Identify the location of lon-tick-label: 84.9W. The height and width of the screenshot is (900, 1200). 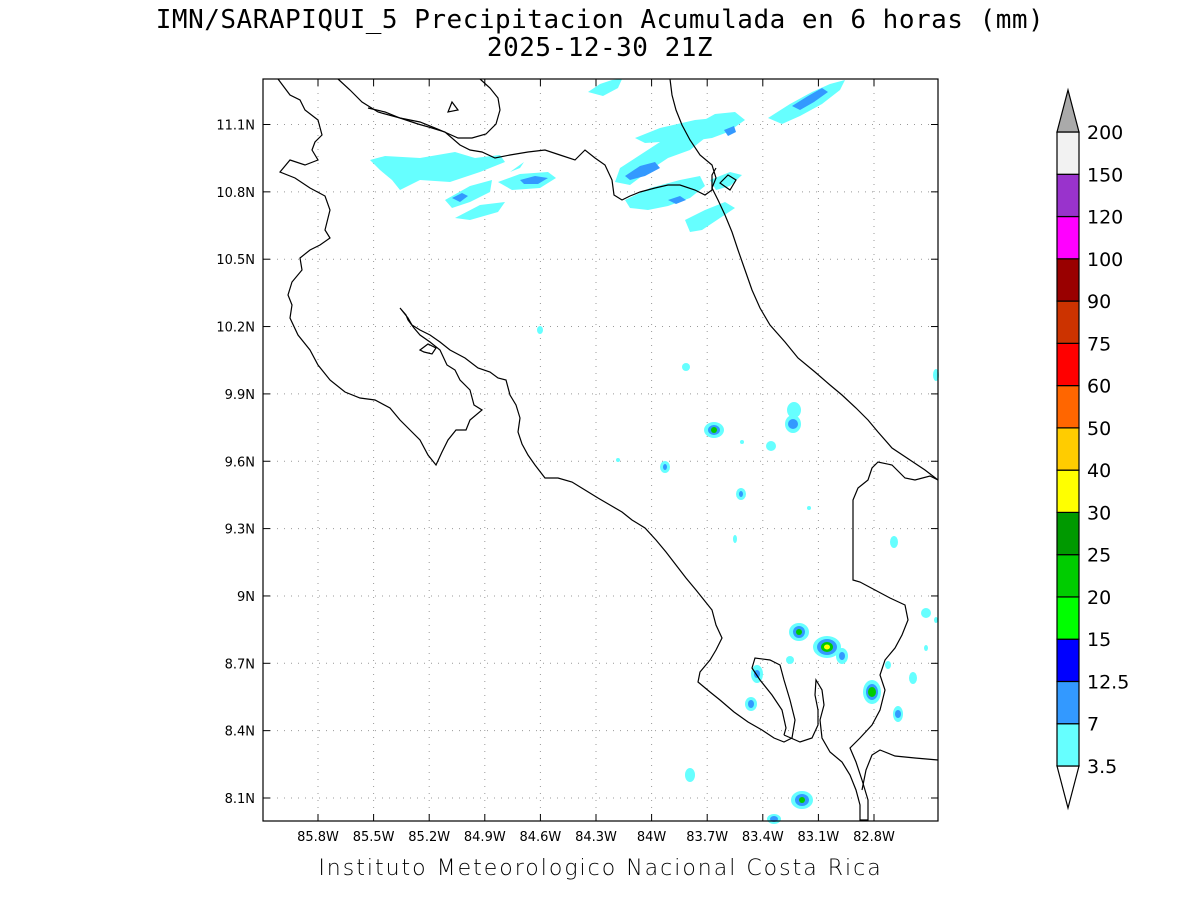
(485, 837).